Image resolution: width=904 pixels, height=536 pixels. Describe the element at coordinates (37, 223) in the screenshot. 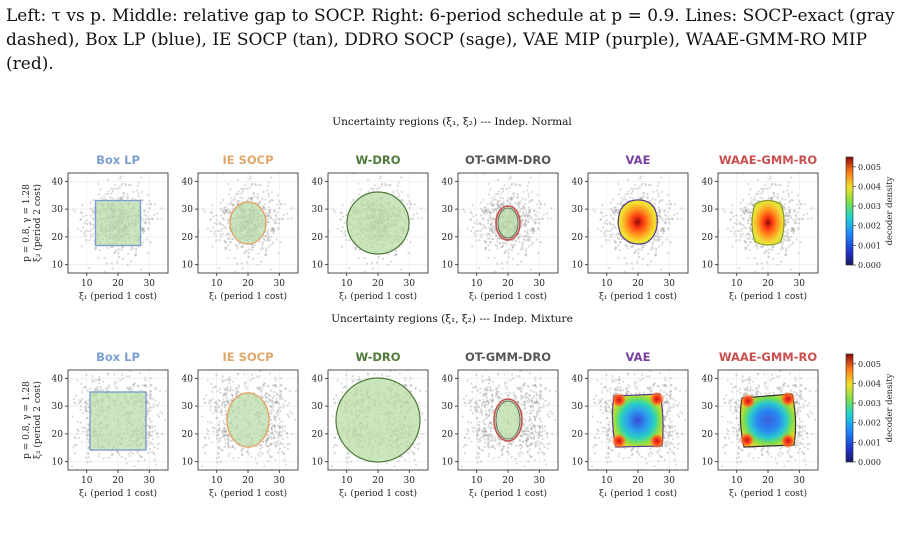

I see `y-axis-label: ξ₂ (period 2 cost)` at that location.